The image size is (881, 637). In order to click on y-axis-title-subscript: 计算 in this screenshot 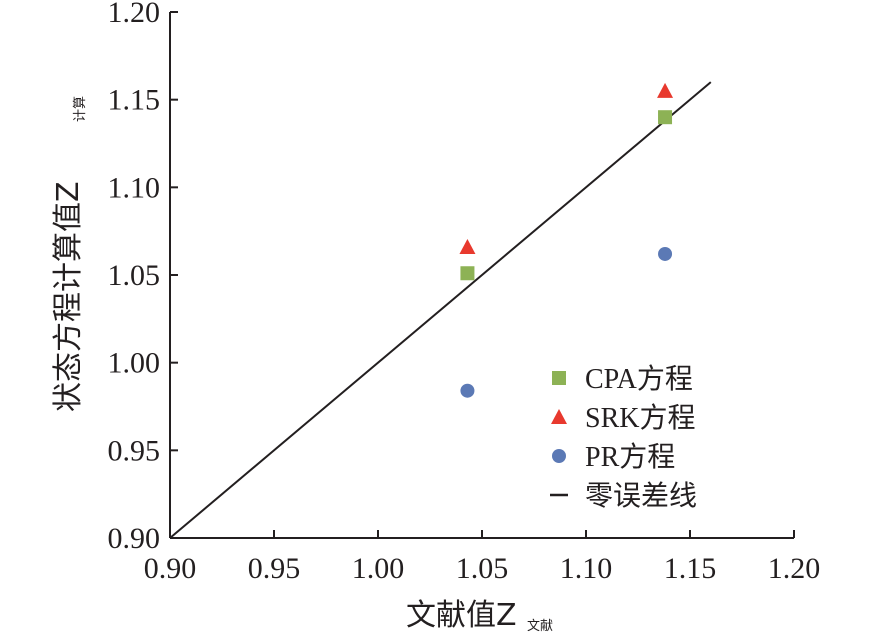, I will do `click(80, 109)`.